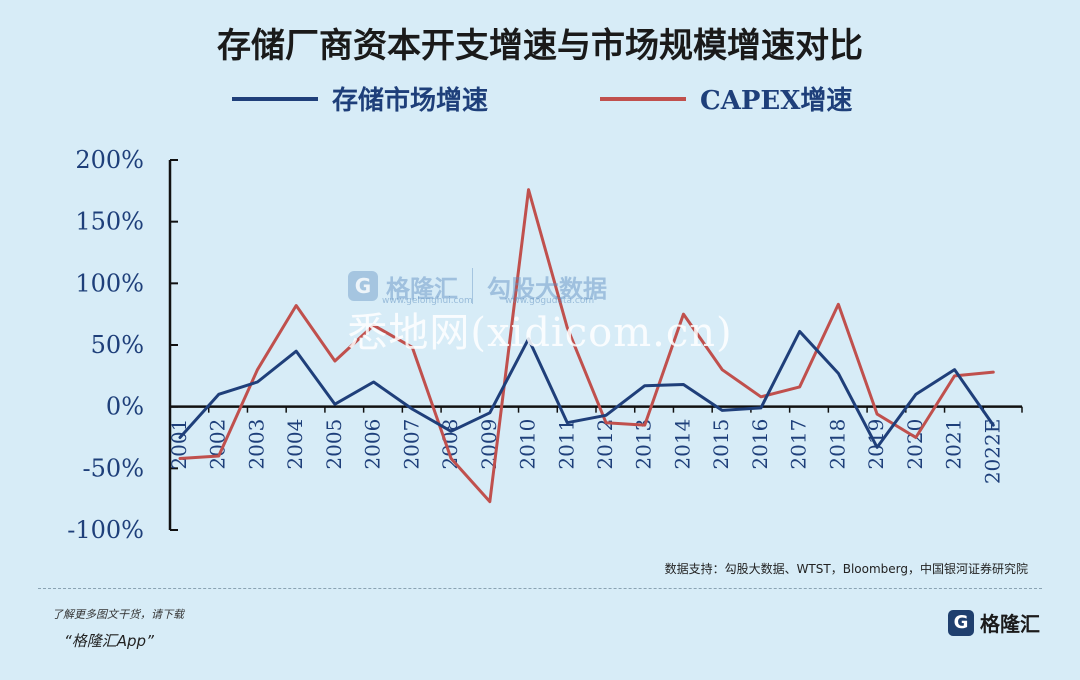 Image resolution: width=1080 pixels, height=680 pixels. I want to click on footer-divider, so click(540, 588).